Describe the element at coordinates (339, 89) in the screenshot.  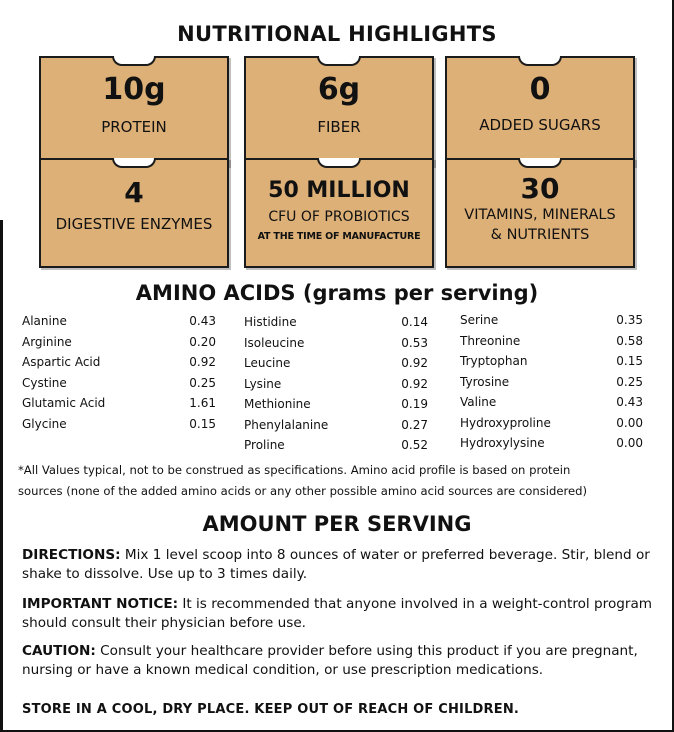
I see `tile-value: 6g` at that location.